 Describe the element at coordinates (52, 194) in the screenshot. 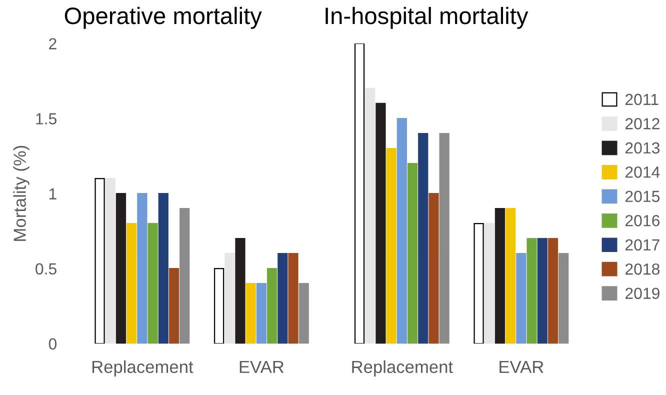

I see `y-tick-label: 1` at that location.